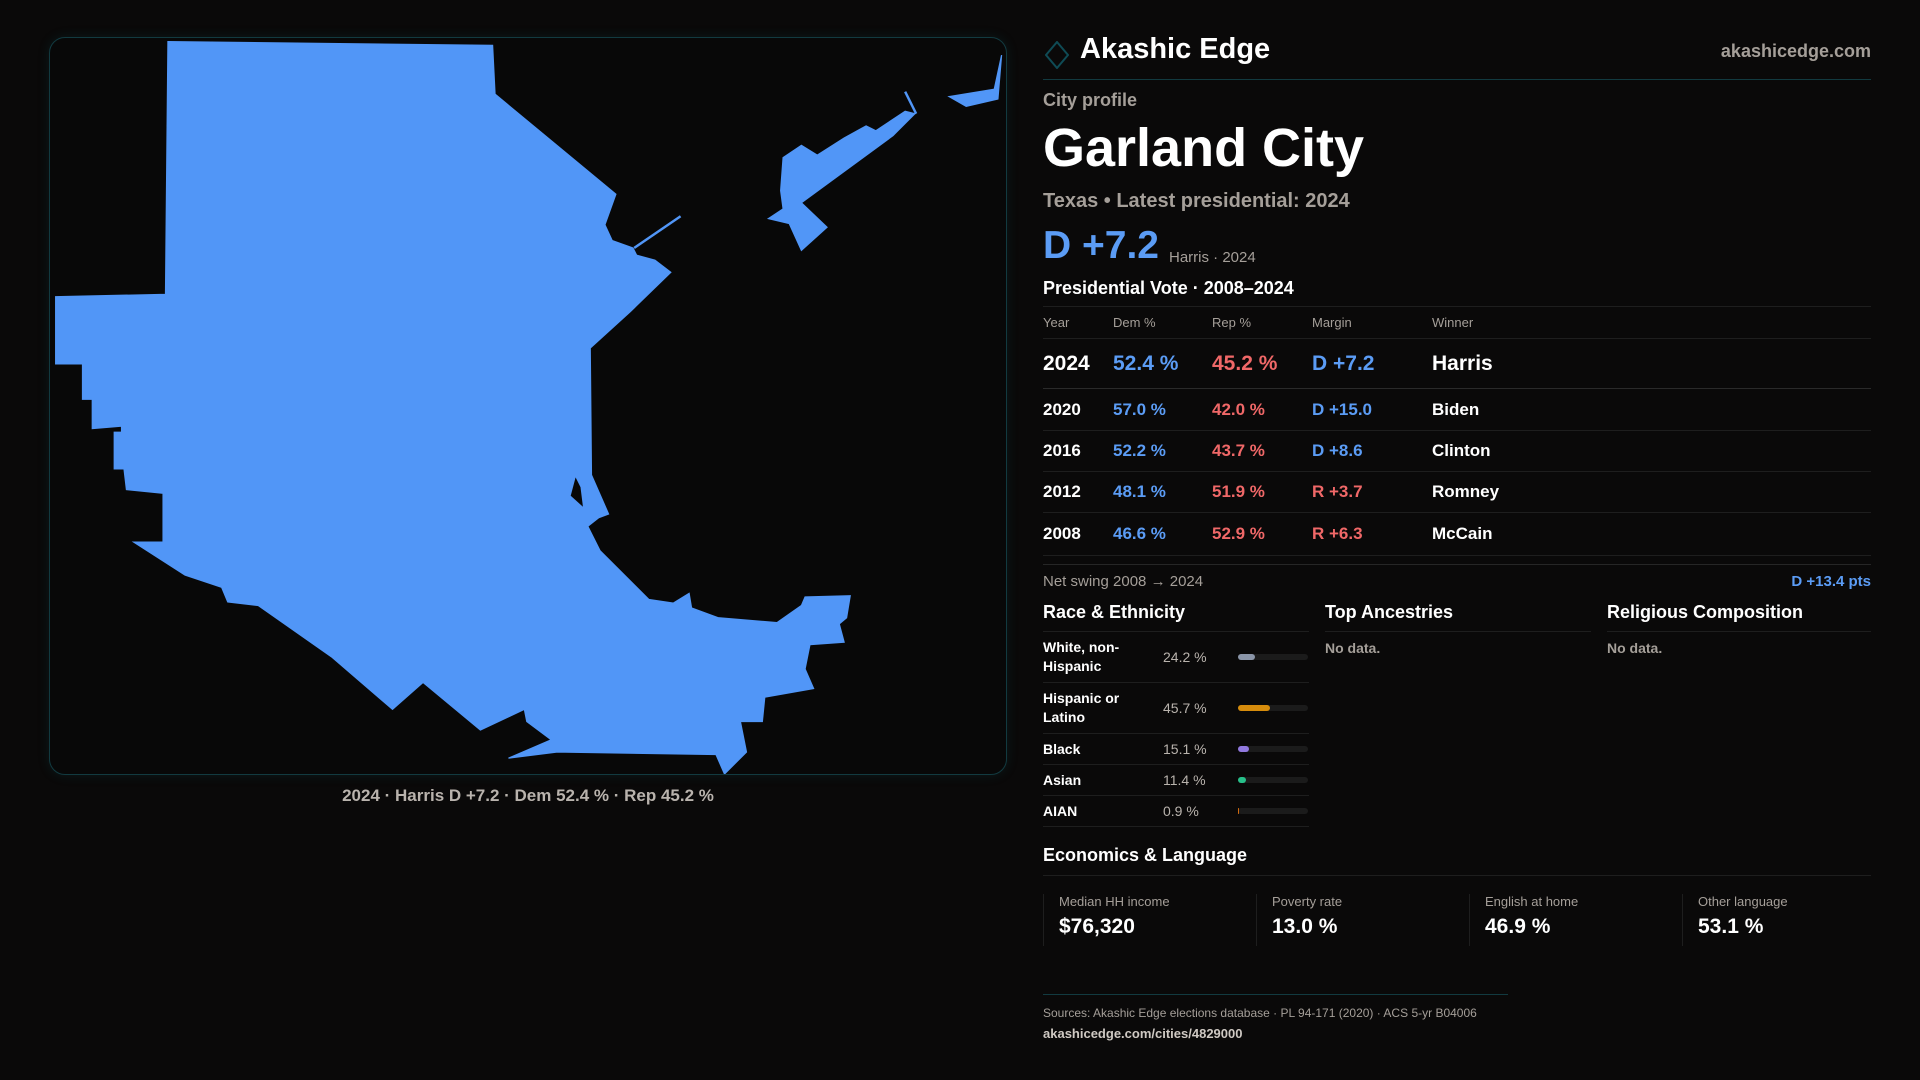  I want to click on winner: Biden, so click(1456, 409).